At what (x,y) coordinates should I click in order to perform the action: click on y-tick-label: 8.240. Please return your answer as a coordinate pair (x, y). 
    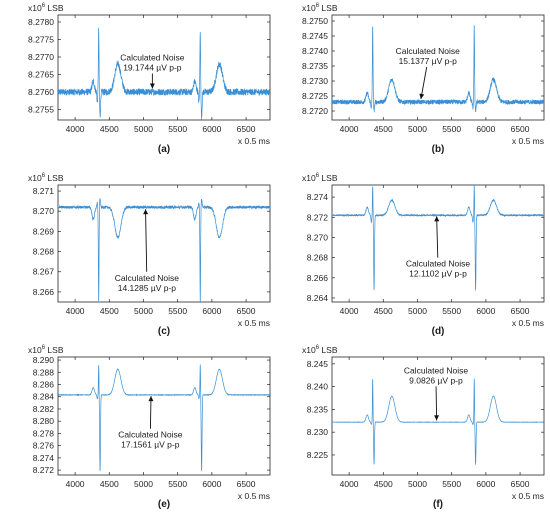
    Looking at the image, I should click on (318, 387).